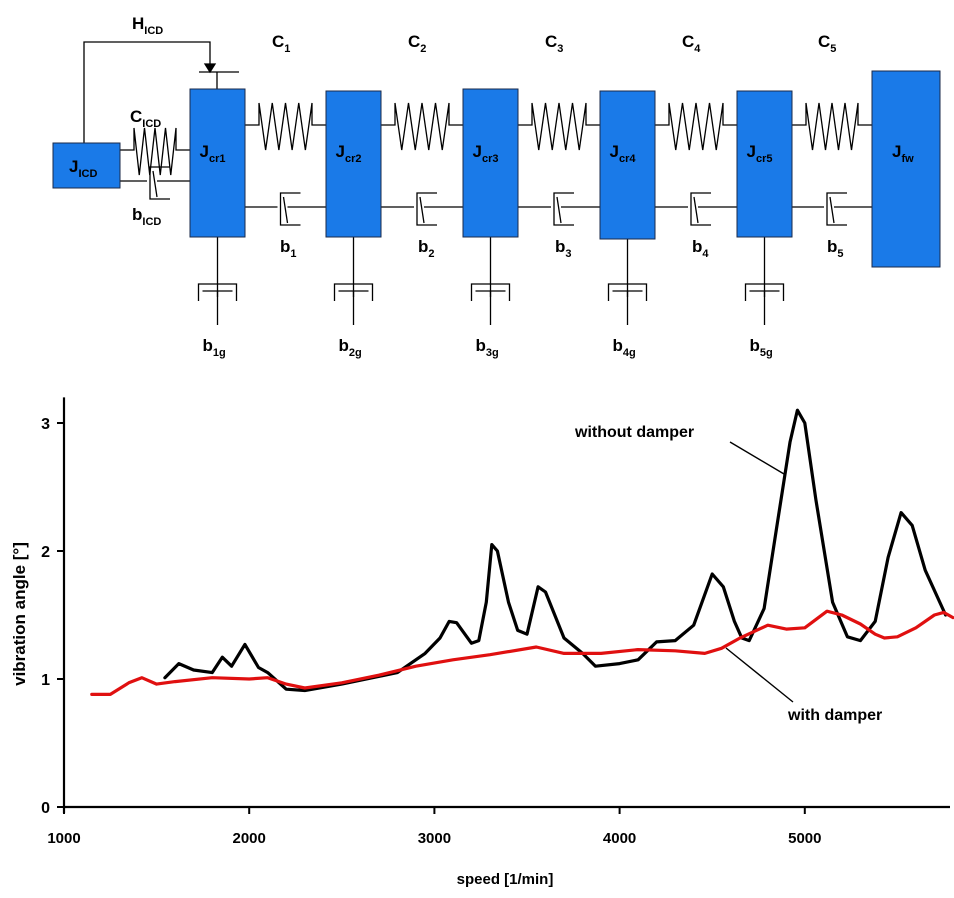 The width and height of the screenshot is (954, 898). Describe the element at coordinates (285, 209) in the screenshot. I see `damper-b1` at that location.